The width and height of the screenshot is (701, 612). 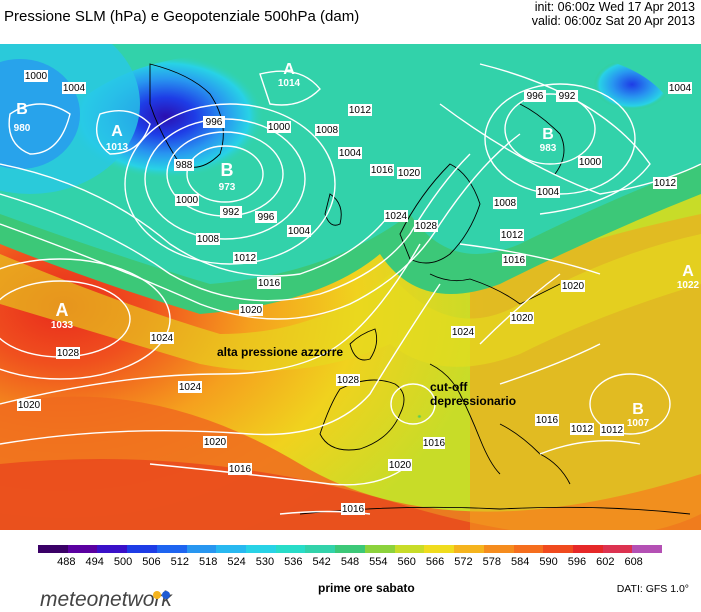 What do you see at coordinates (106, 599) in the screenshot?
I see `meteonetwork-logo: meteonetwork` at bounding box center [106, 599].